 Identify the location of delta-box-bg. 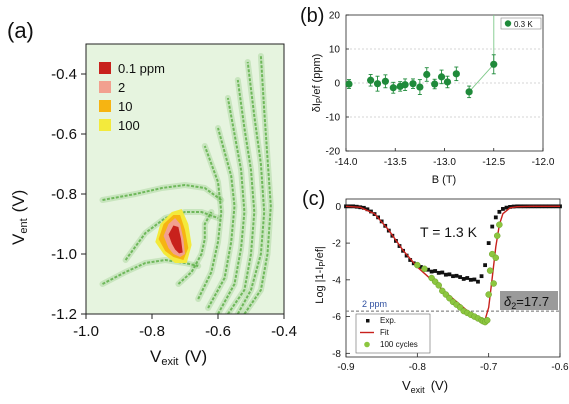
(529, 300).